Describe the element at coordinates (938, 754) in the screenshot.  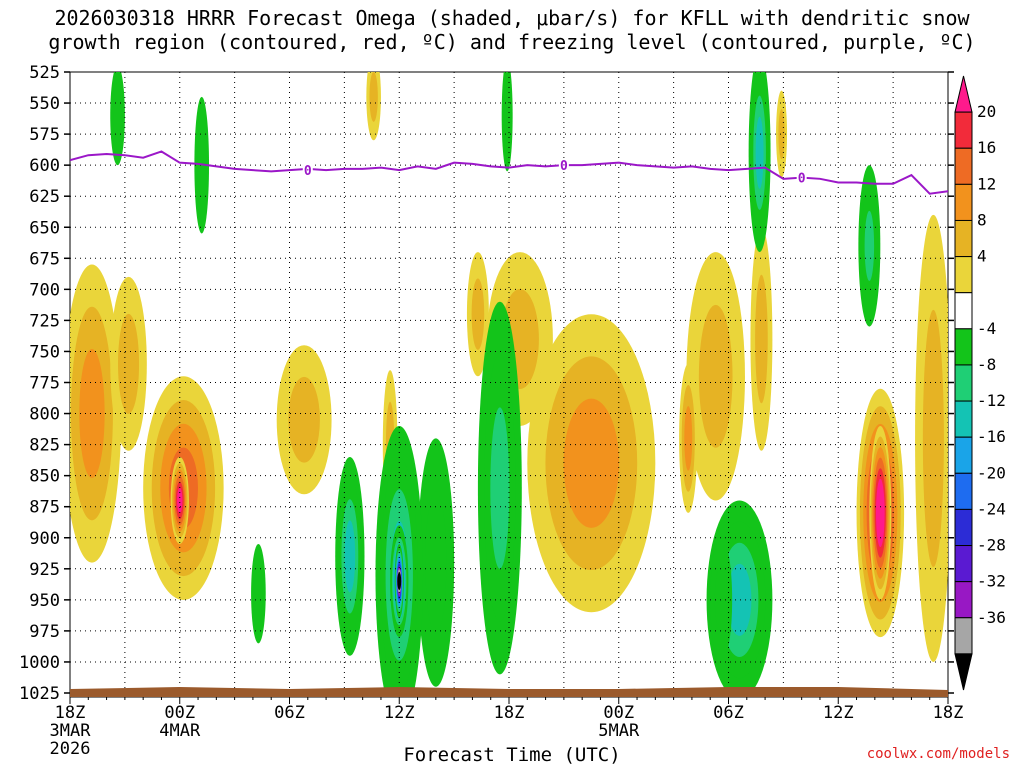
I see `source-url: coolwx.com/models` at that location.